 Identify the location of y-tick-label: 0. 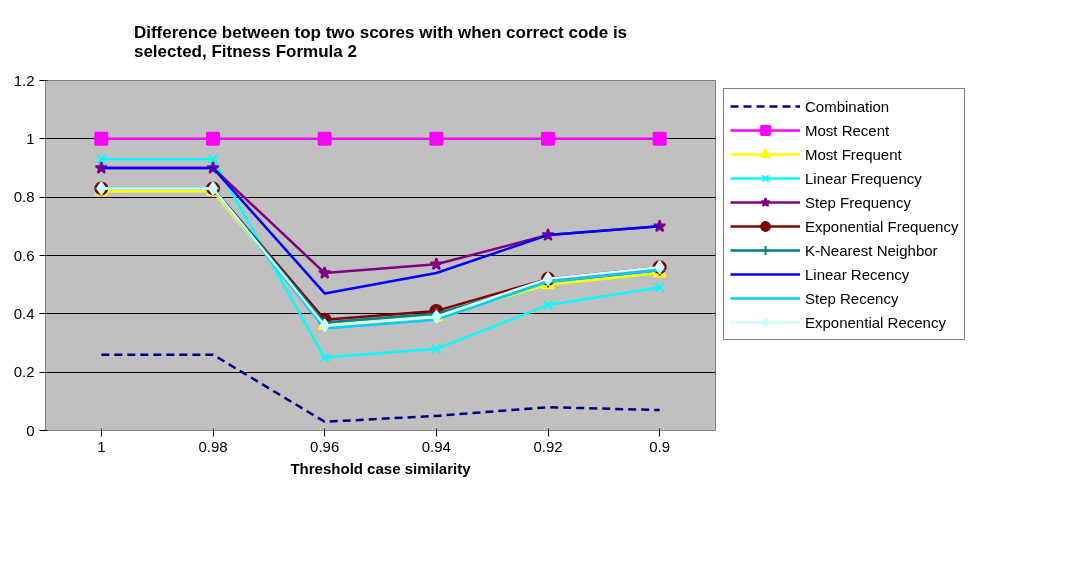
(30, 430).